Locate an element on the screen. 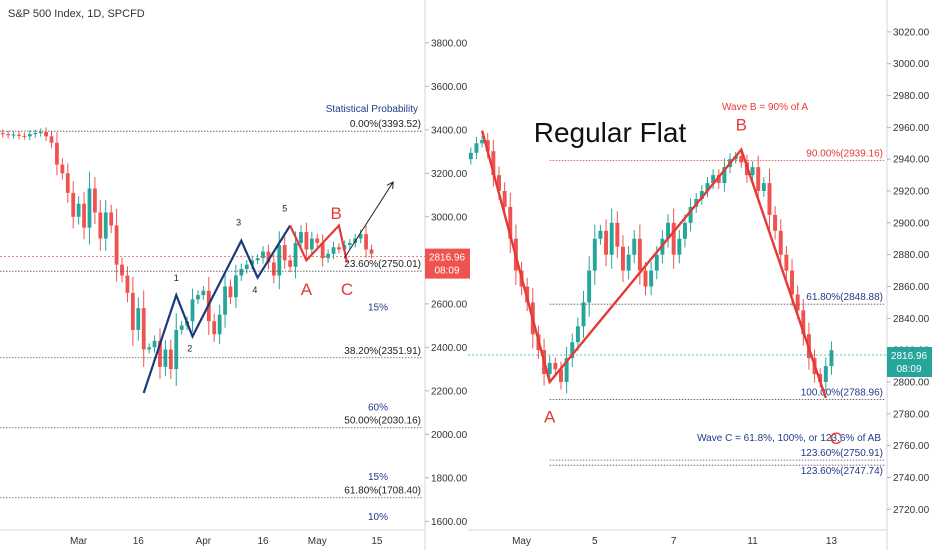  y-tick-label: 2740.00 is located at coordinates (911, 478).